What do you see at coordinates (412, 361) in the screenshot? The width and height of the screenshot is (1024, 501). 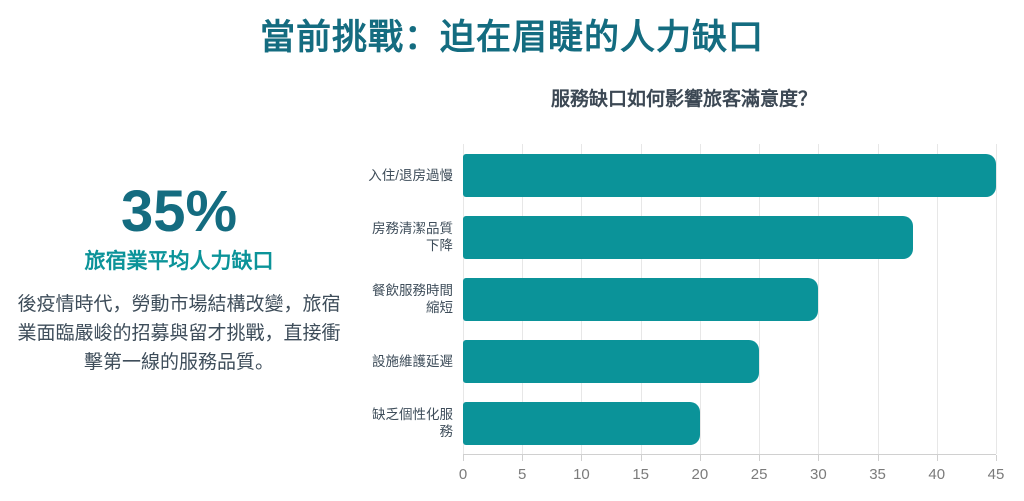 I see `category-label: 設施維護延遲` at bounding box center [412, 361].